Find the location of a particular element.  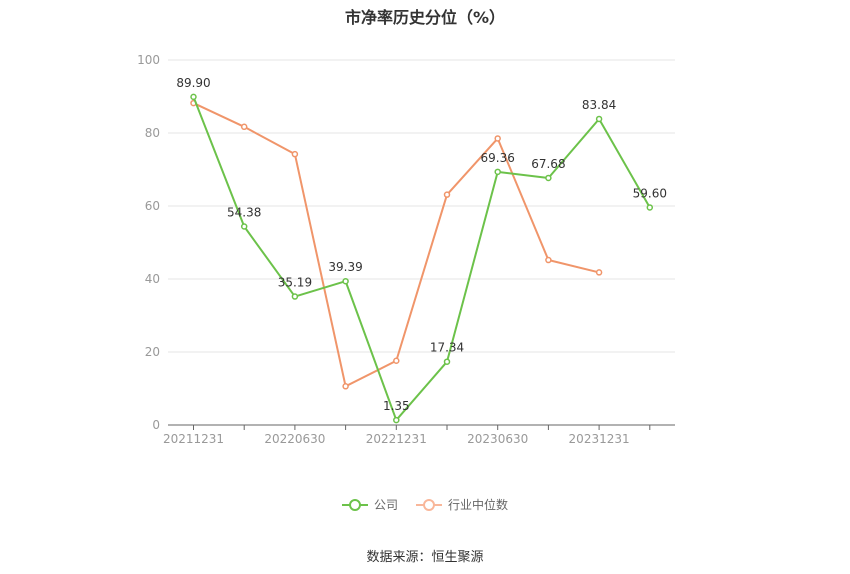

legend-item-company: 公司 is located at coordinates (369, 504).